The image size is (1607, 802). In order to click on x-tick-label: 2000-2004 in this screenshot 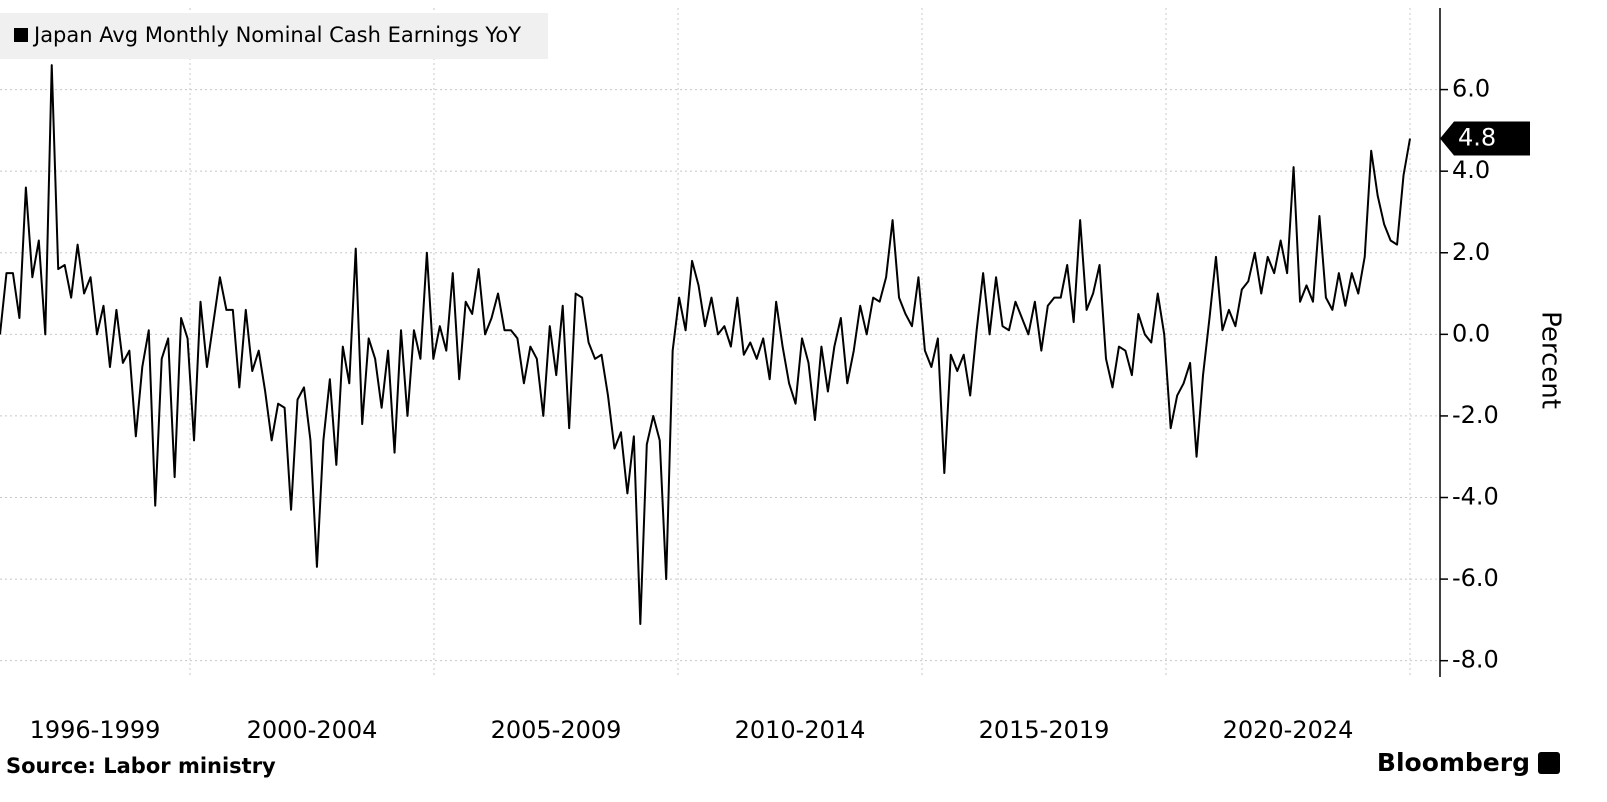, I will do `click(312, 730)`.